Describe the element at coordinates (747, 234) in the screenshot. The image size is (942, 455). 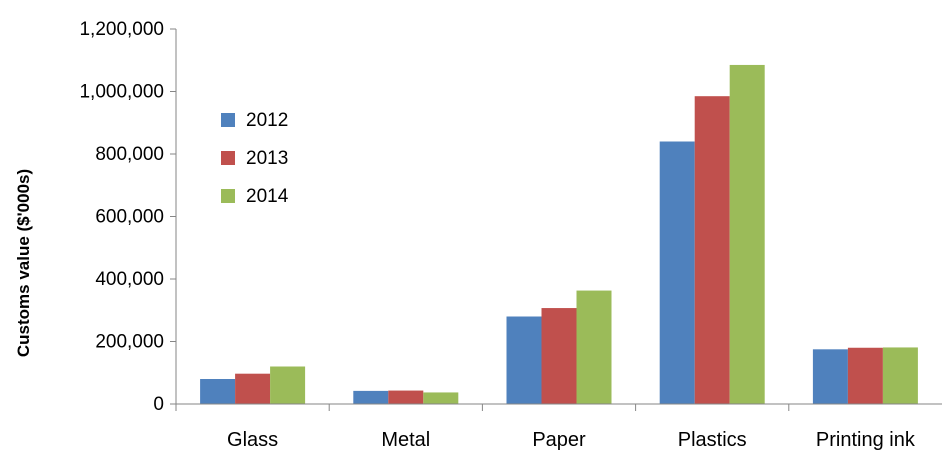
I see `bar-2014-plastics` at that location.